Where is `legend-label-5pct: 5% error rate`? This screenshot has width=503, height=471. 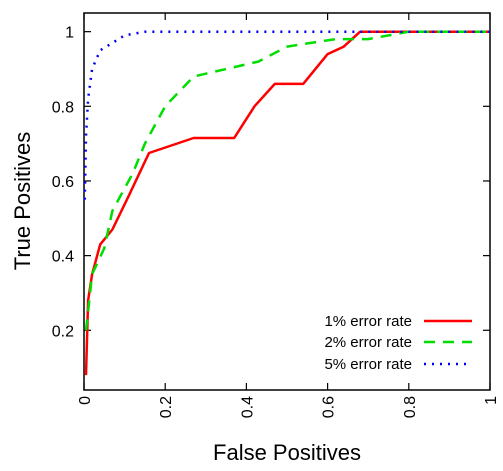 legend-label-5pct: 5% error rate is located at coordinates (368, 364).